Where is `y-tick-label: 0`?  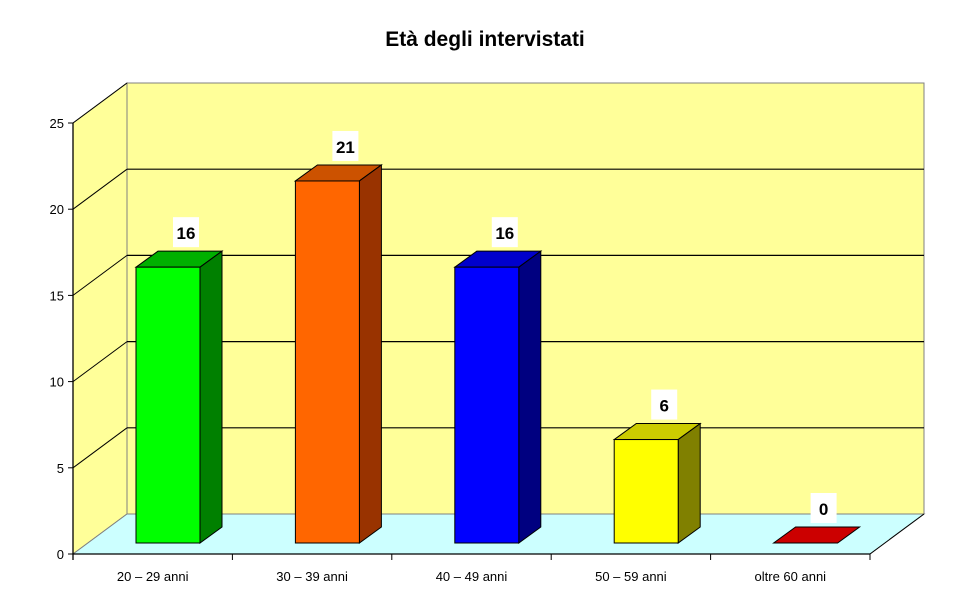 y-tick-label: 0 is located at coordinates (60, 554).